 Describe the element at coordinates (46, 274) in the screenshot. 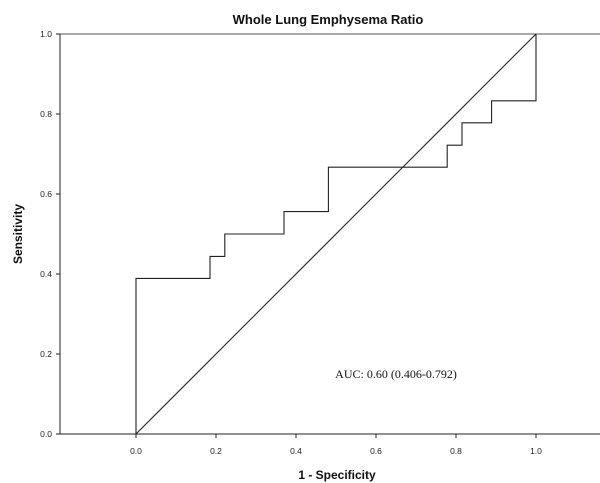

I see `y-tick-label: 0.4` at that location.